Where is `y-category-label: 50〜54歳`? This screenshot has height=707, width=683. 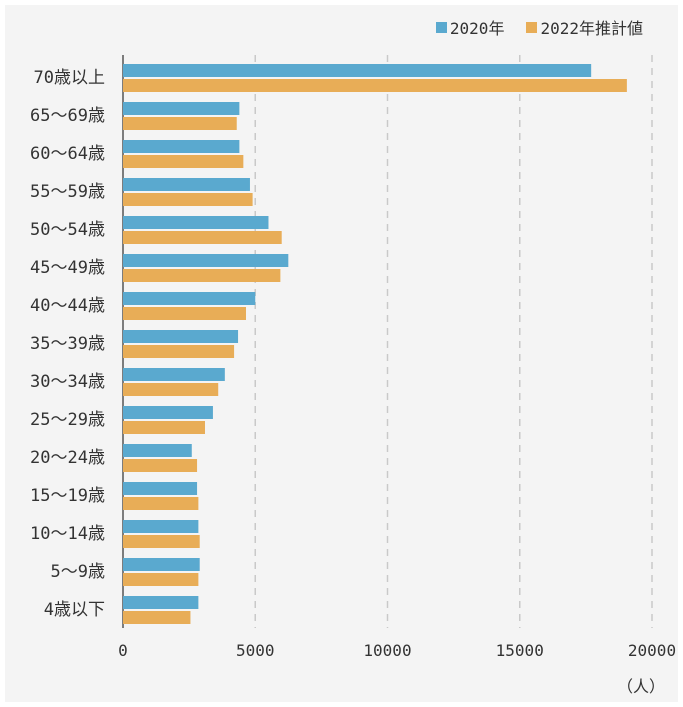 y-category-label: 50〜54歳 is located at coordinates (67, 230).